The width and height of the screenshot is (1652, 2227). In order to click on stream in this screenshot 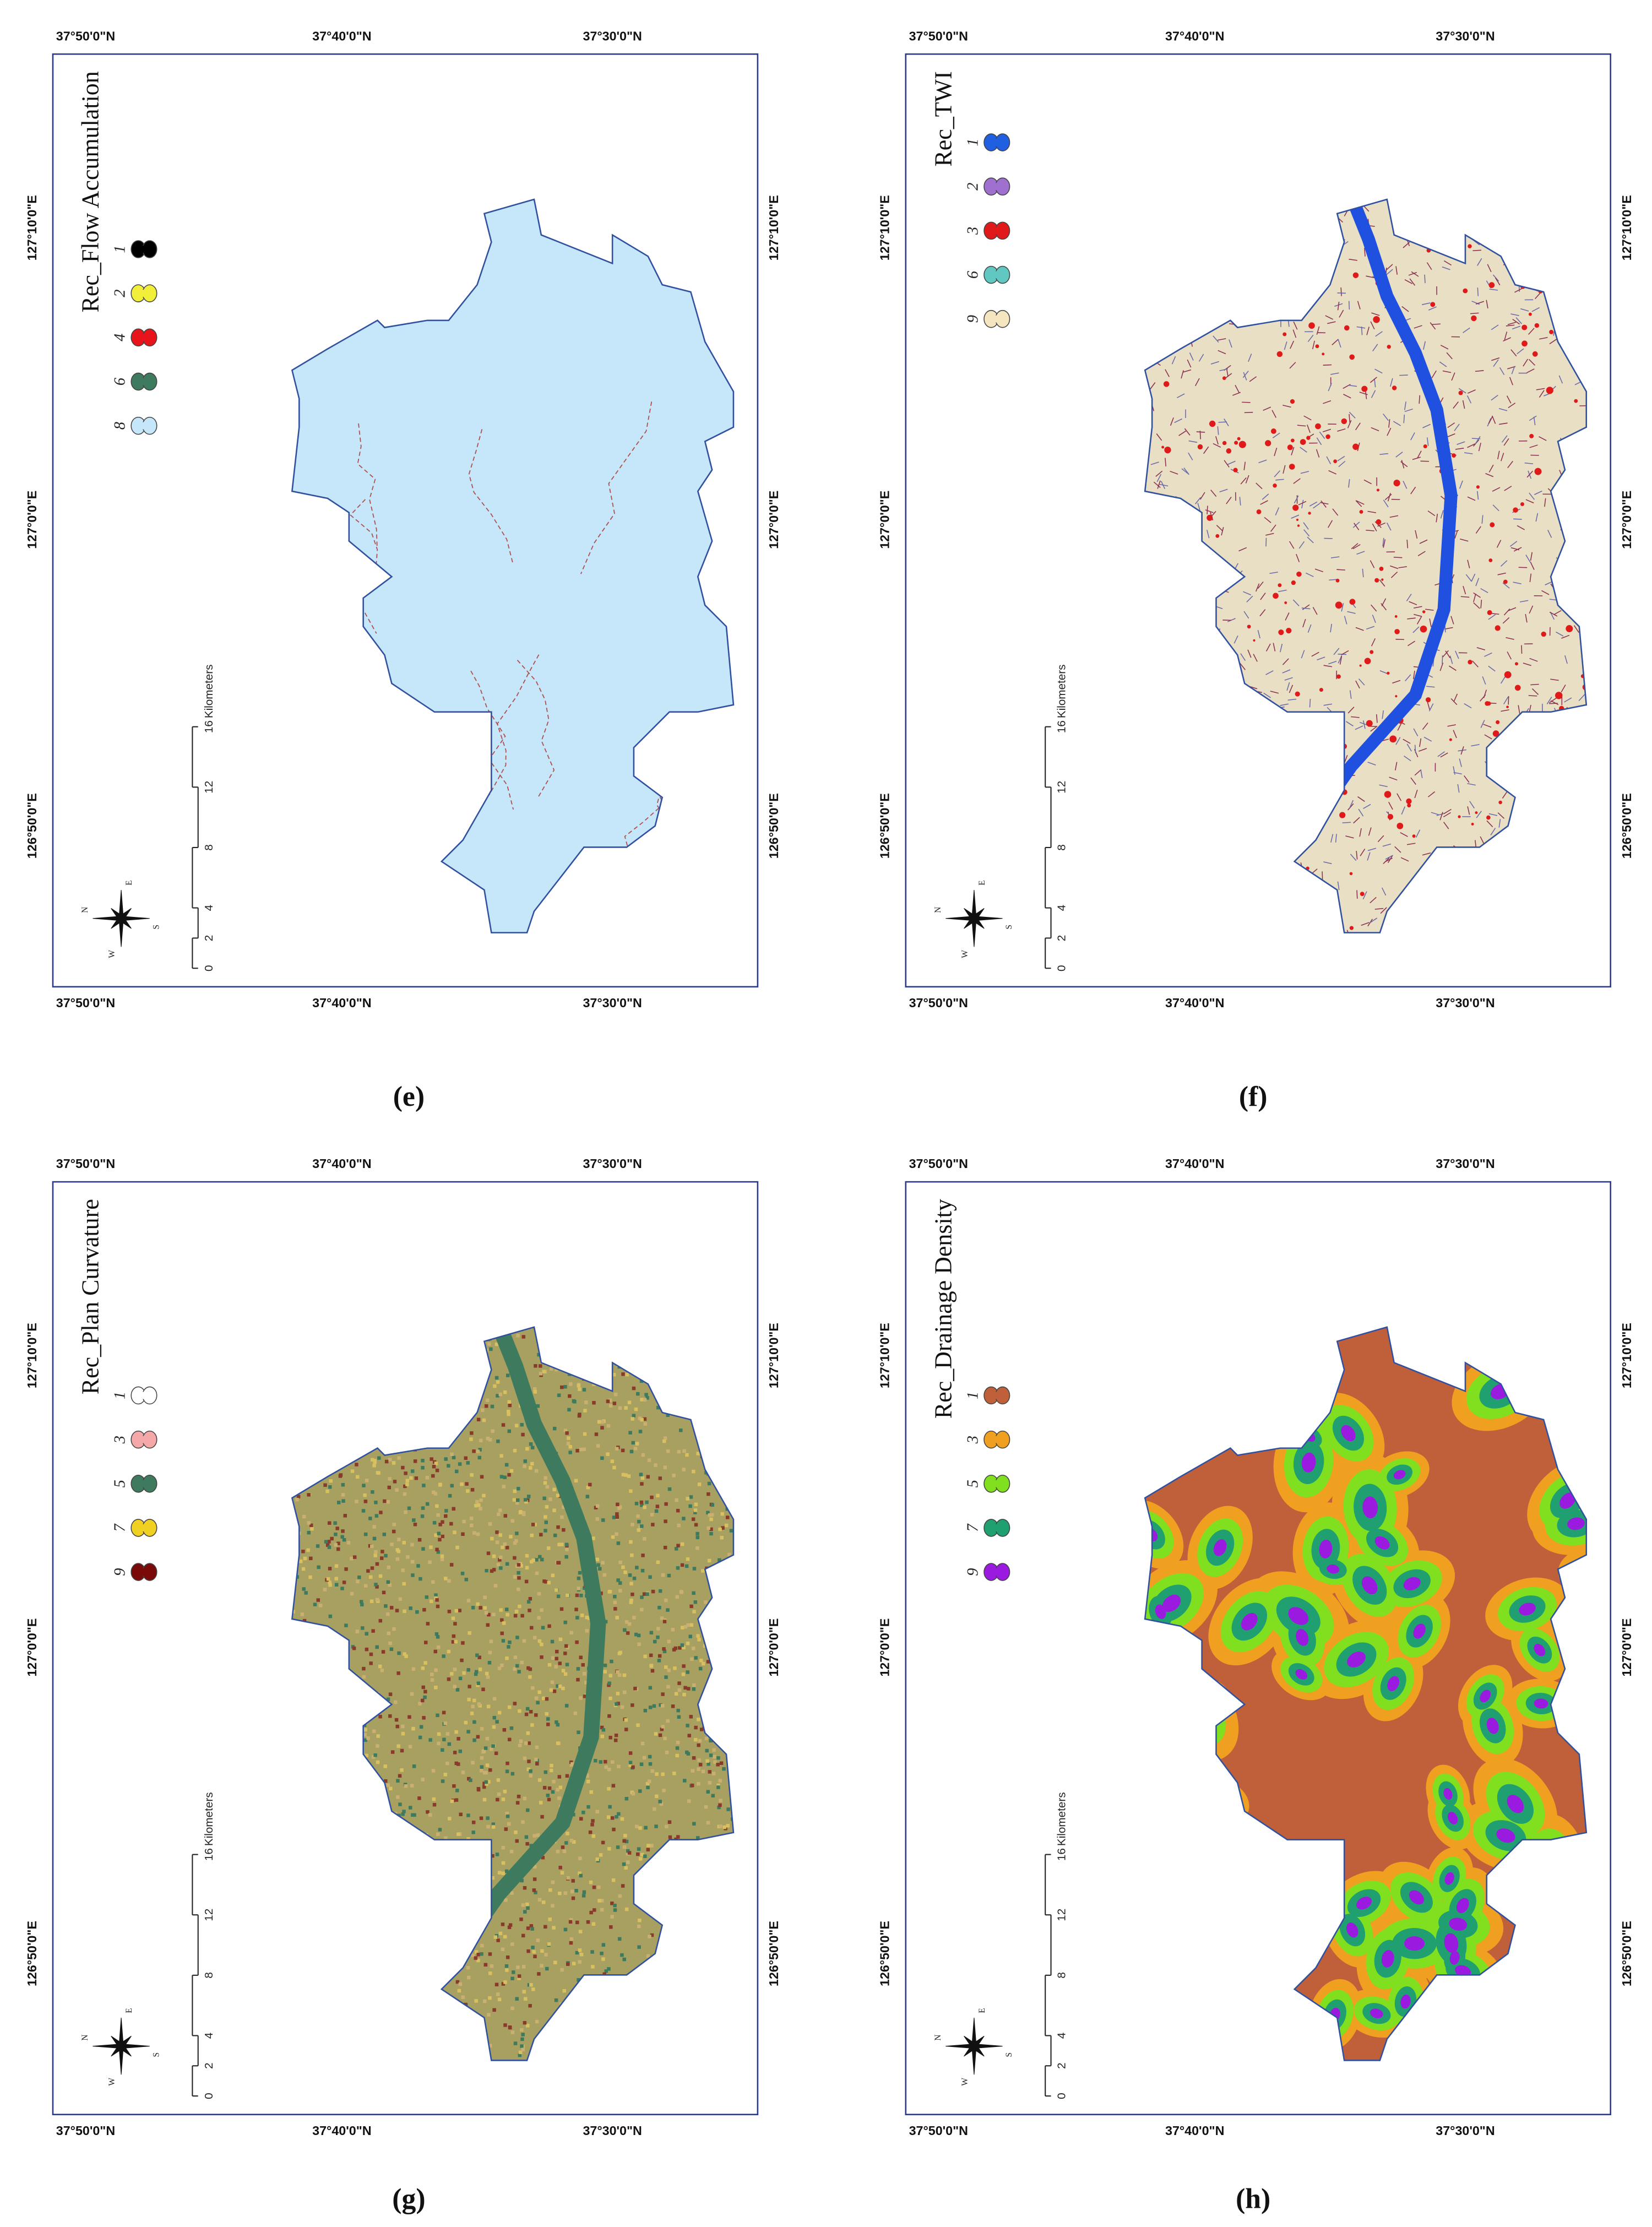, I will do `click(514, 725)`.